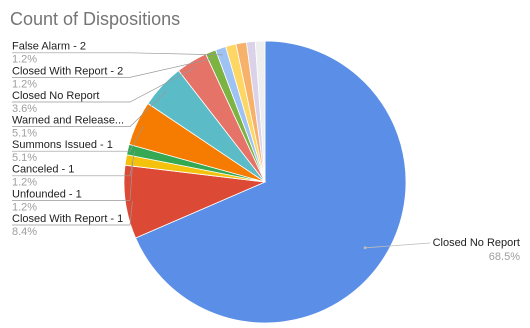 The width and height of the screenshot is (530, 328). I want to click on chart-title: Count of Dispositions, so click(95, 19).